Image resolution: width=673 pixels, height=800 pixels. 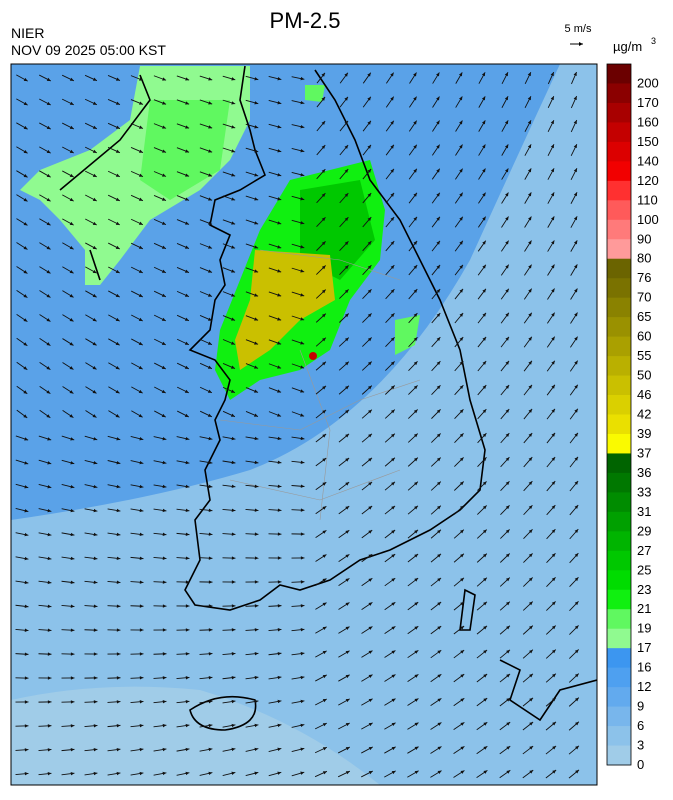 What do you see at coordinates (640, 745) in the screenshot?
I see `colorbar-label: 3` at bounding box center [640, 745].